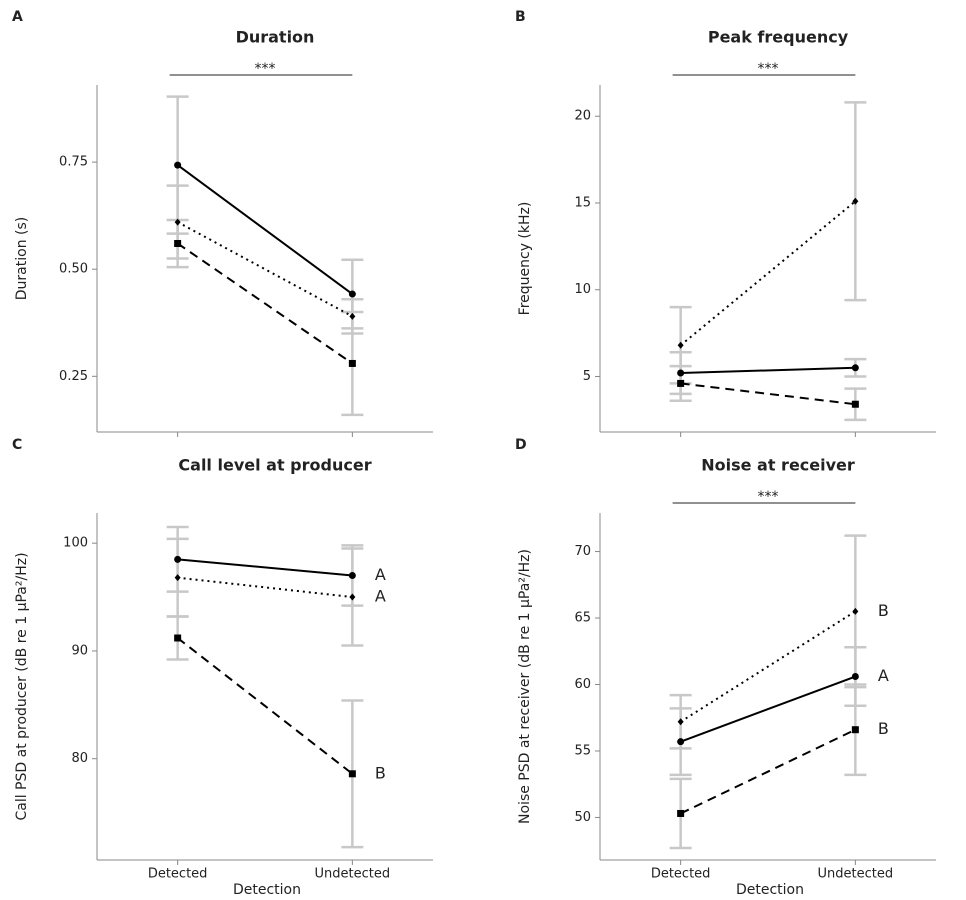 Image resolution: width=966 pixels, height=900 pixels. I want to click on y-tick-label: 20, so click(582, 116).